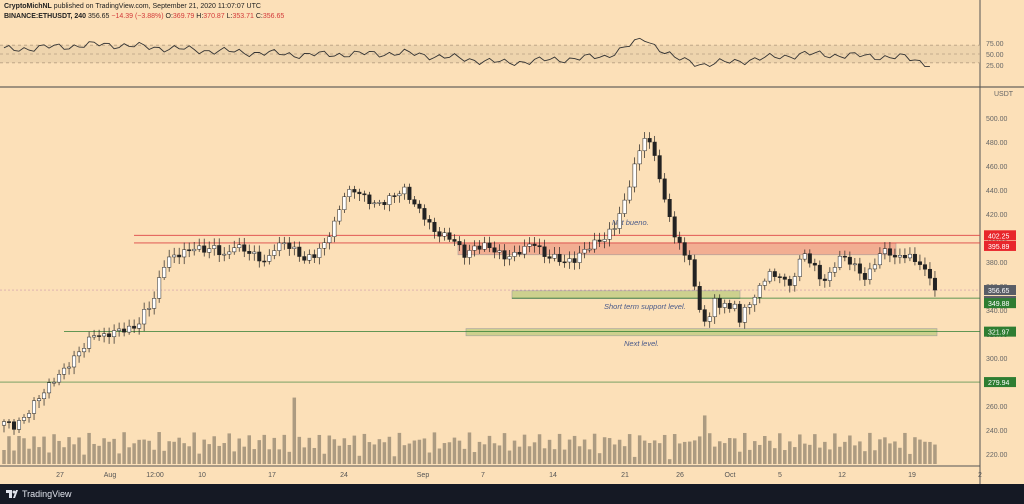 This screenshot has width=1024, height=504. What do you see at coordinates (12, 494) in the screenshot?
I see `tradingview-logo-icon` at bounding box center [12, 494].